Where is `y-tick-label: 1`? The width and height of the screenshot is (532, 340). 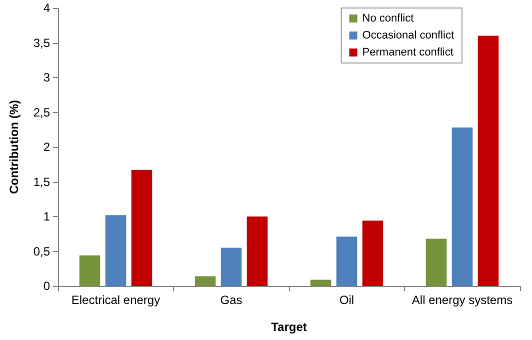
y-tick-label: 1 is located at coordinates (46, 217).